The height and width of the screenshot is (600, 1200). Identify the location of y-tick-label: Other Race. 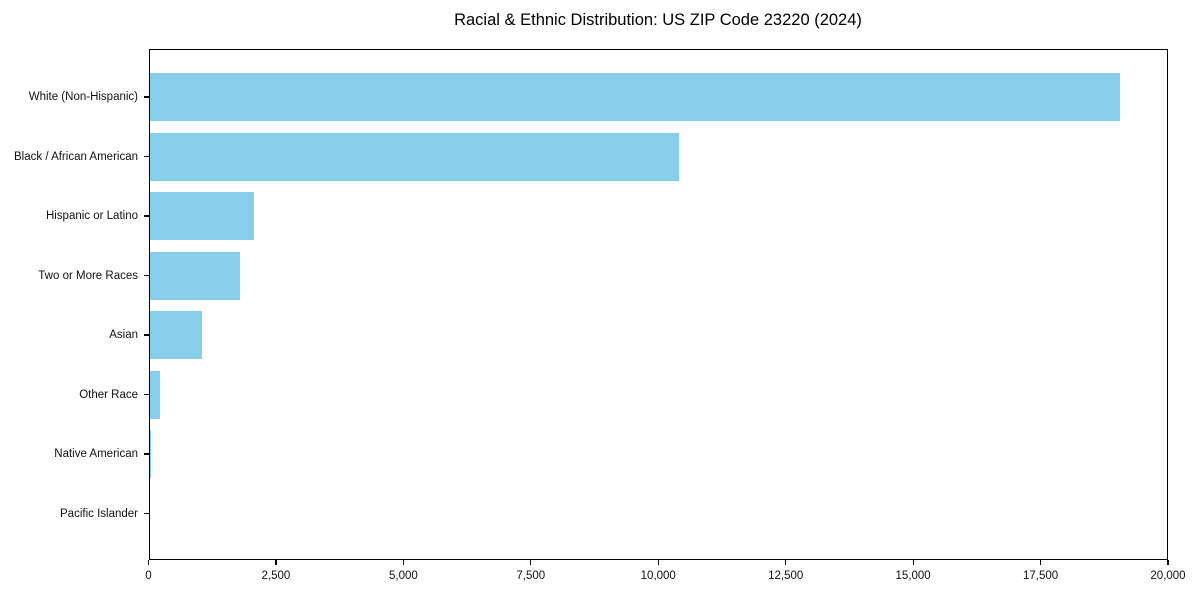
(108, 394).